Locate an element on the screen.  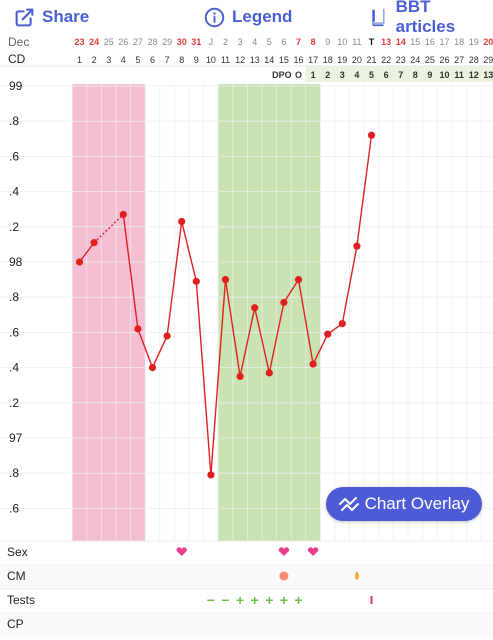
dpo-value: 1 is located at coordinates (313, 75).